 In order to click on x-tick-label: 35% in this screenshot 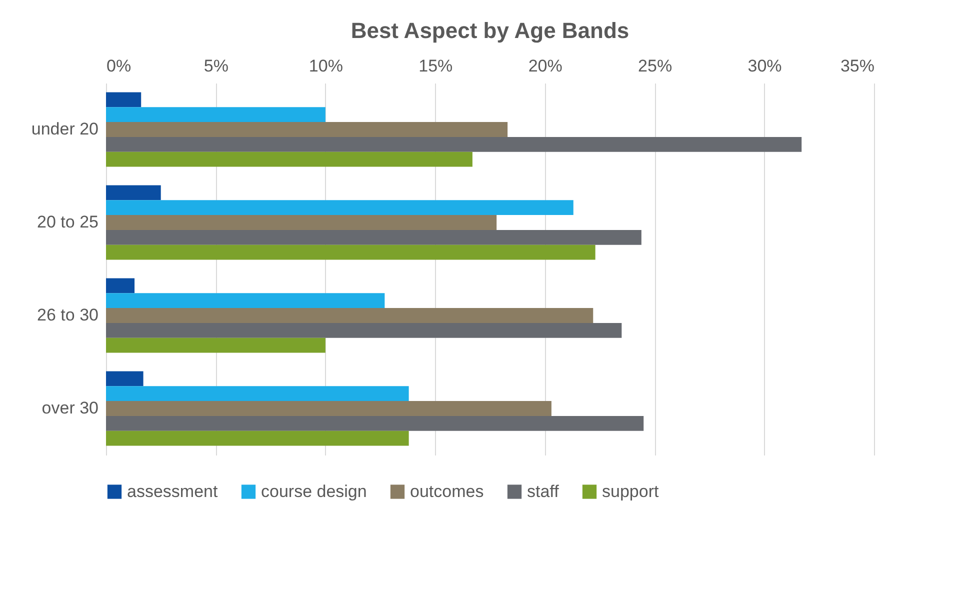, I will do `click(857, 66)`.